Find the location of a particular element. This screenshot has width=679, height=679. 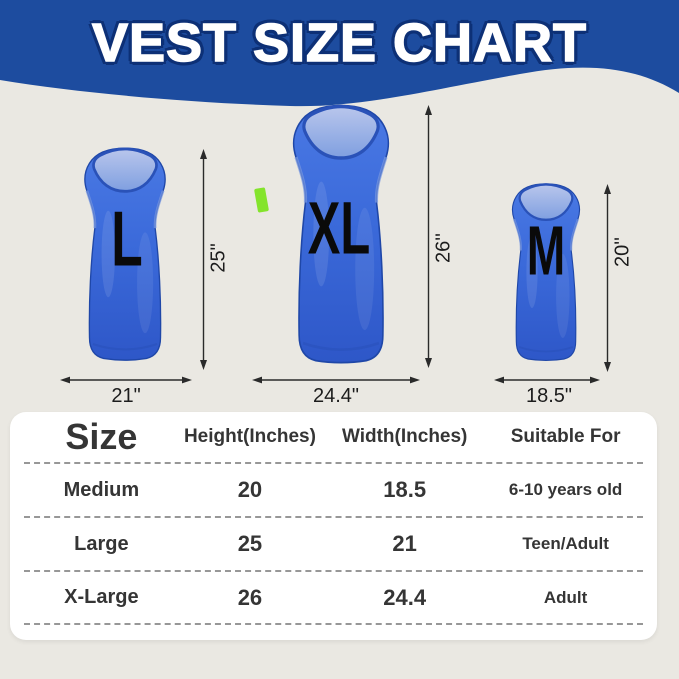

column-header-height: Height(Inches) is located at coordinates (249, 436).